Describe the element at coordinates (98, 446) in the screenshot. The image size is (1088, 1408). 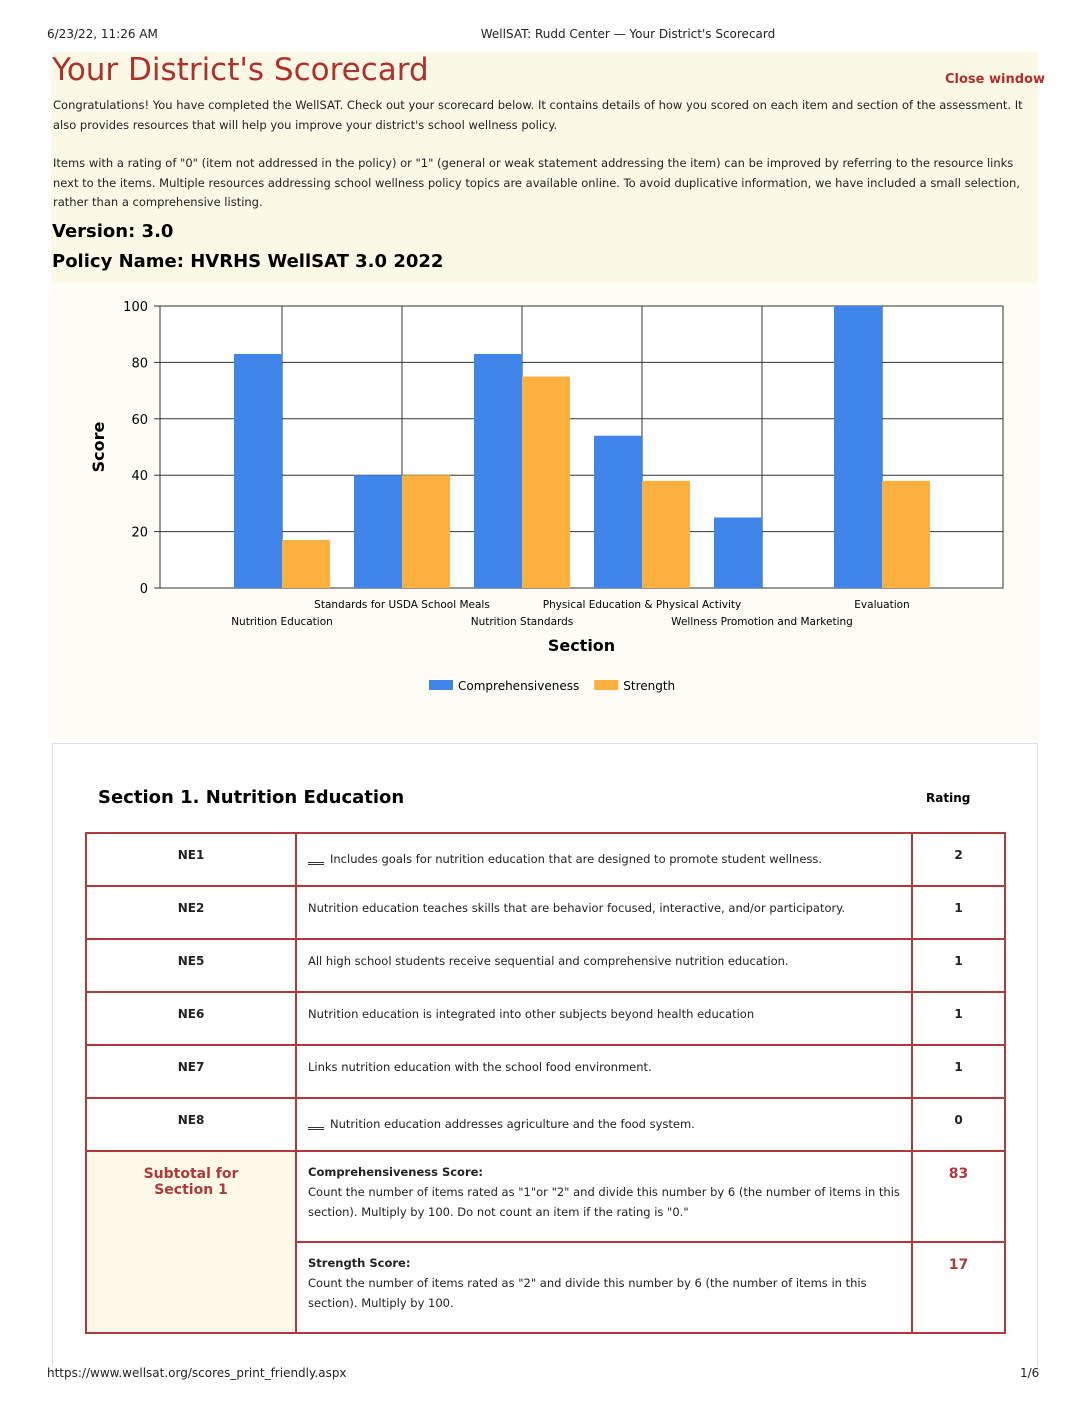
I see `y-axis-title: Score` at that location.